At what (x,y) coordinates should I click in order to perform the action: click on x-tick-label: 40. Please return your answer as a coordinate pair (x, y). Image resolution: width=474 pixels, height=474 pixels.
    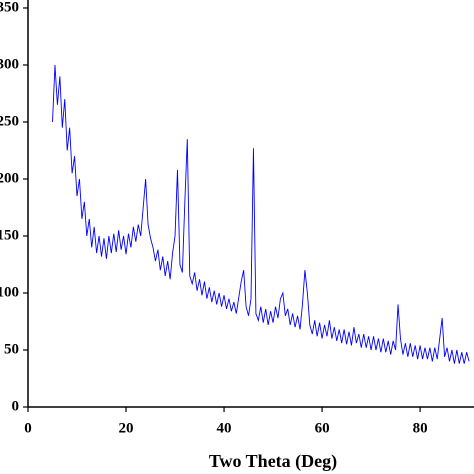
    Looking at the image, I should click on (224, 428).